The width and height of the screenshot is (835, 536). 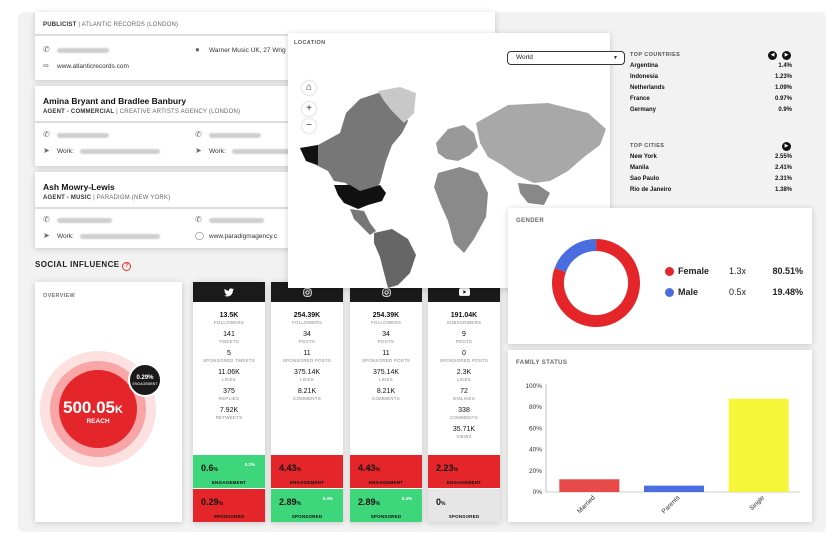 What do you see at coordinates (674, 488) in the screenshot?
I see `bar-parents` at bounding box center [674, 488].